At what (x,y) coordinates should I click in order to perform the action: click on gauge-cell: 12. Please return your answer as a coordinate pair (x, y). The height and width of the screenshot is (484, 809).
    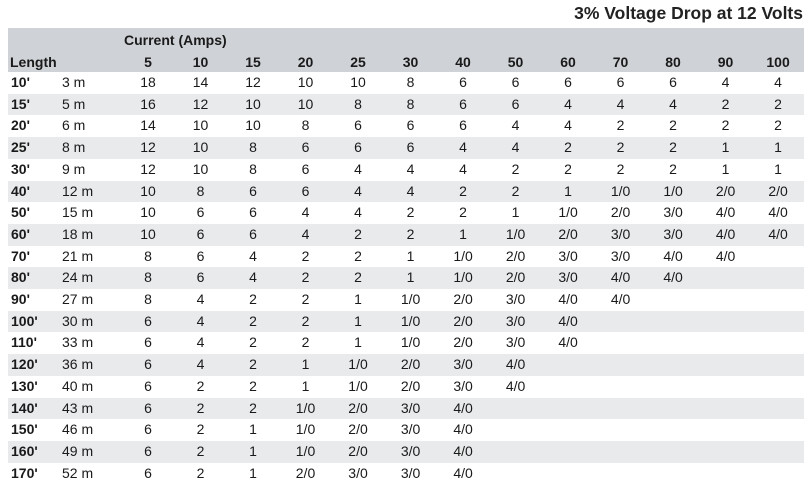
    Looking at the image, I should click on (253, 82).